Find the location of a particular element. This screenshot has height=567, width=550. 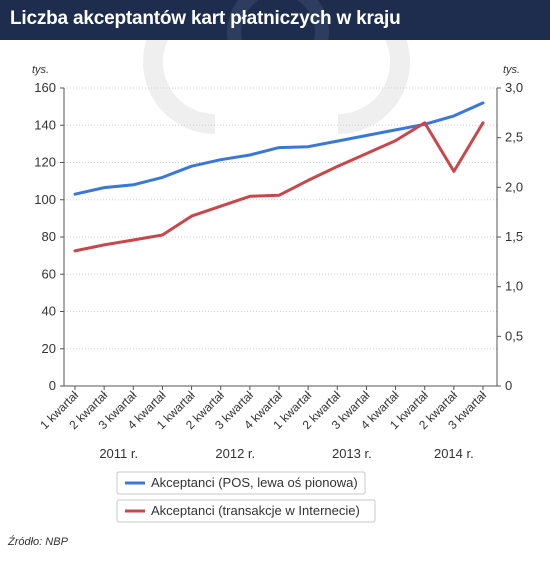

left-tick-label: 100 is located at coordinates (45, 199).